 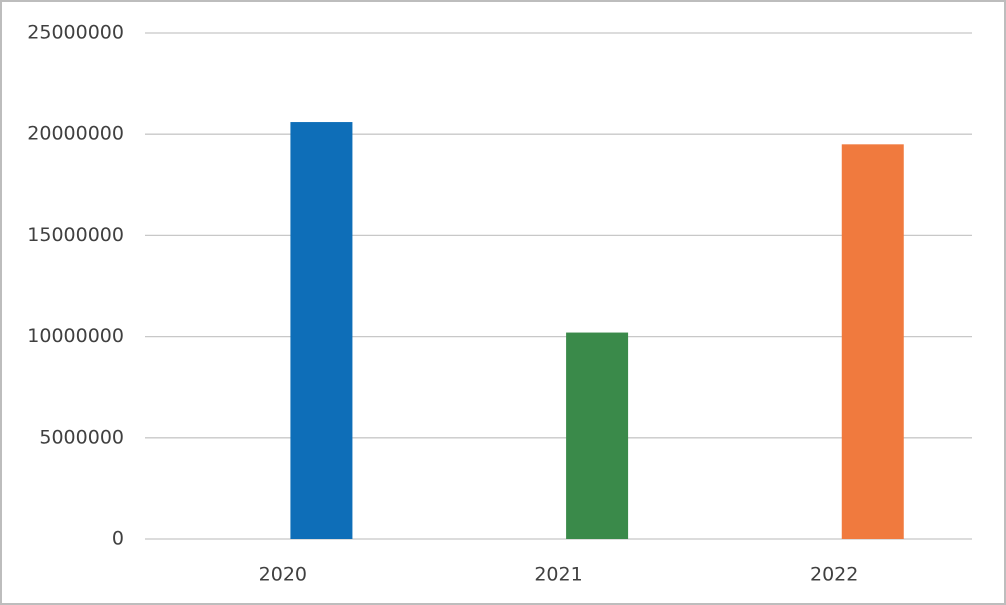 What do you see at coordinates (75, 33) in the screenshot?
I see `y-tick-label: 25000000` at bounding box center [75, 33].